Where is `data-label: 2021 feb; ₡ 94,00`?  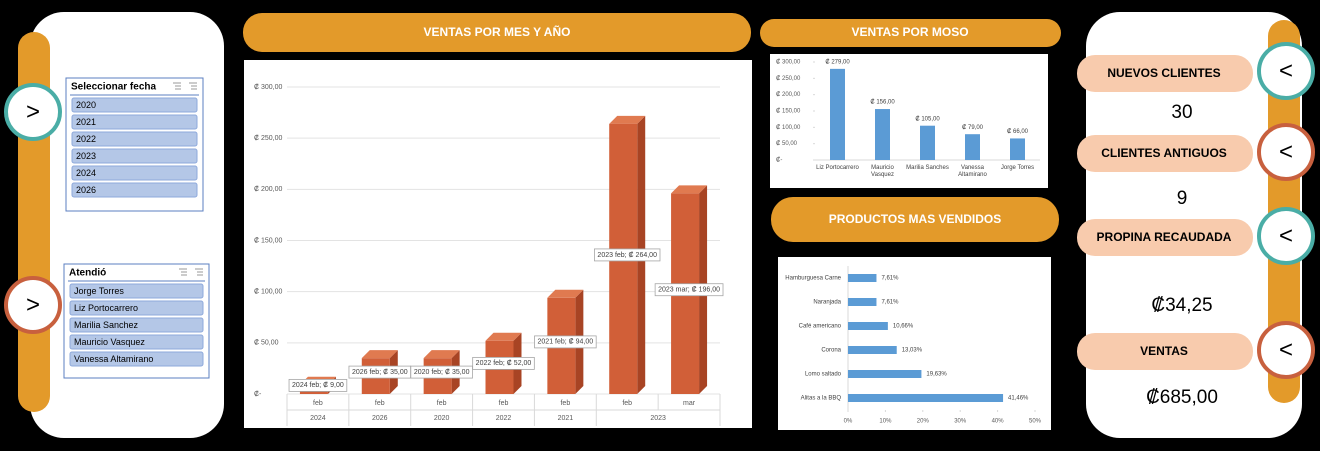
data-label: 2021 feb; ₡ 94,00 is located at coordinates (566, 342).